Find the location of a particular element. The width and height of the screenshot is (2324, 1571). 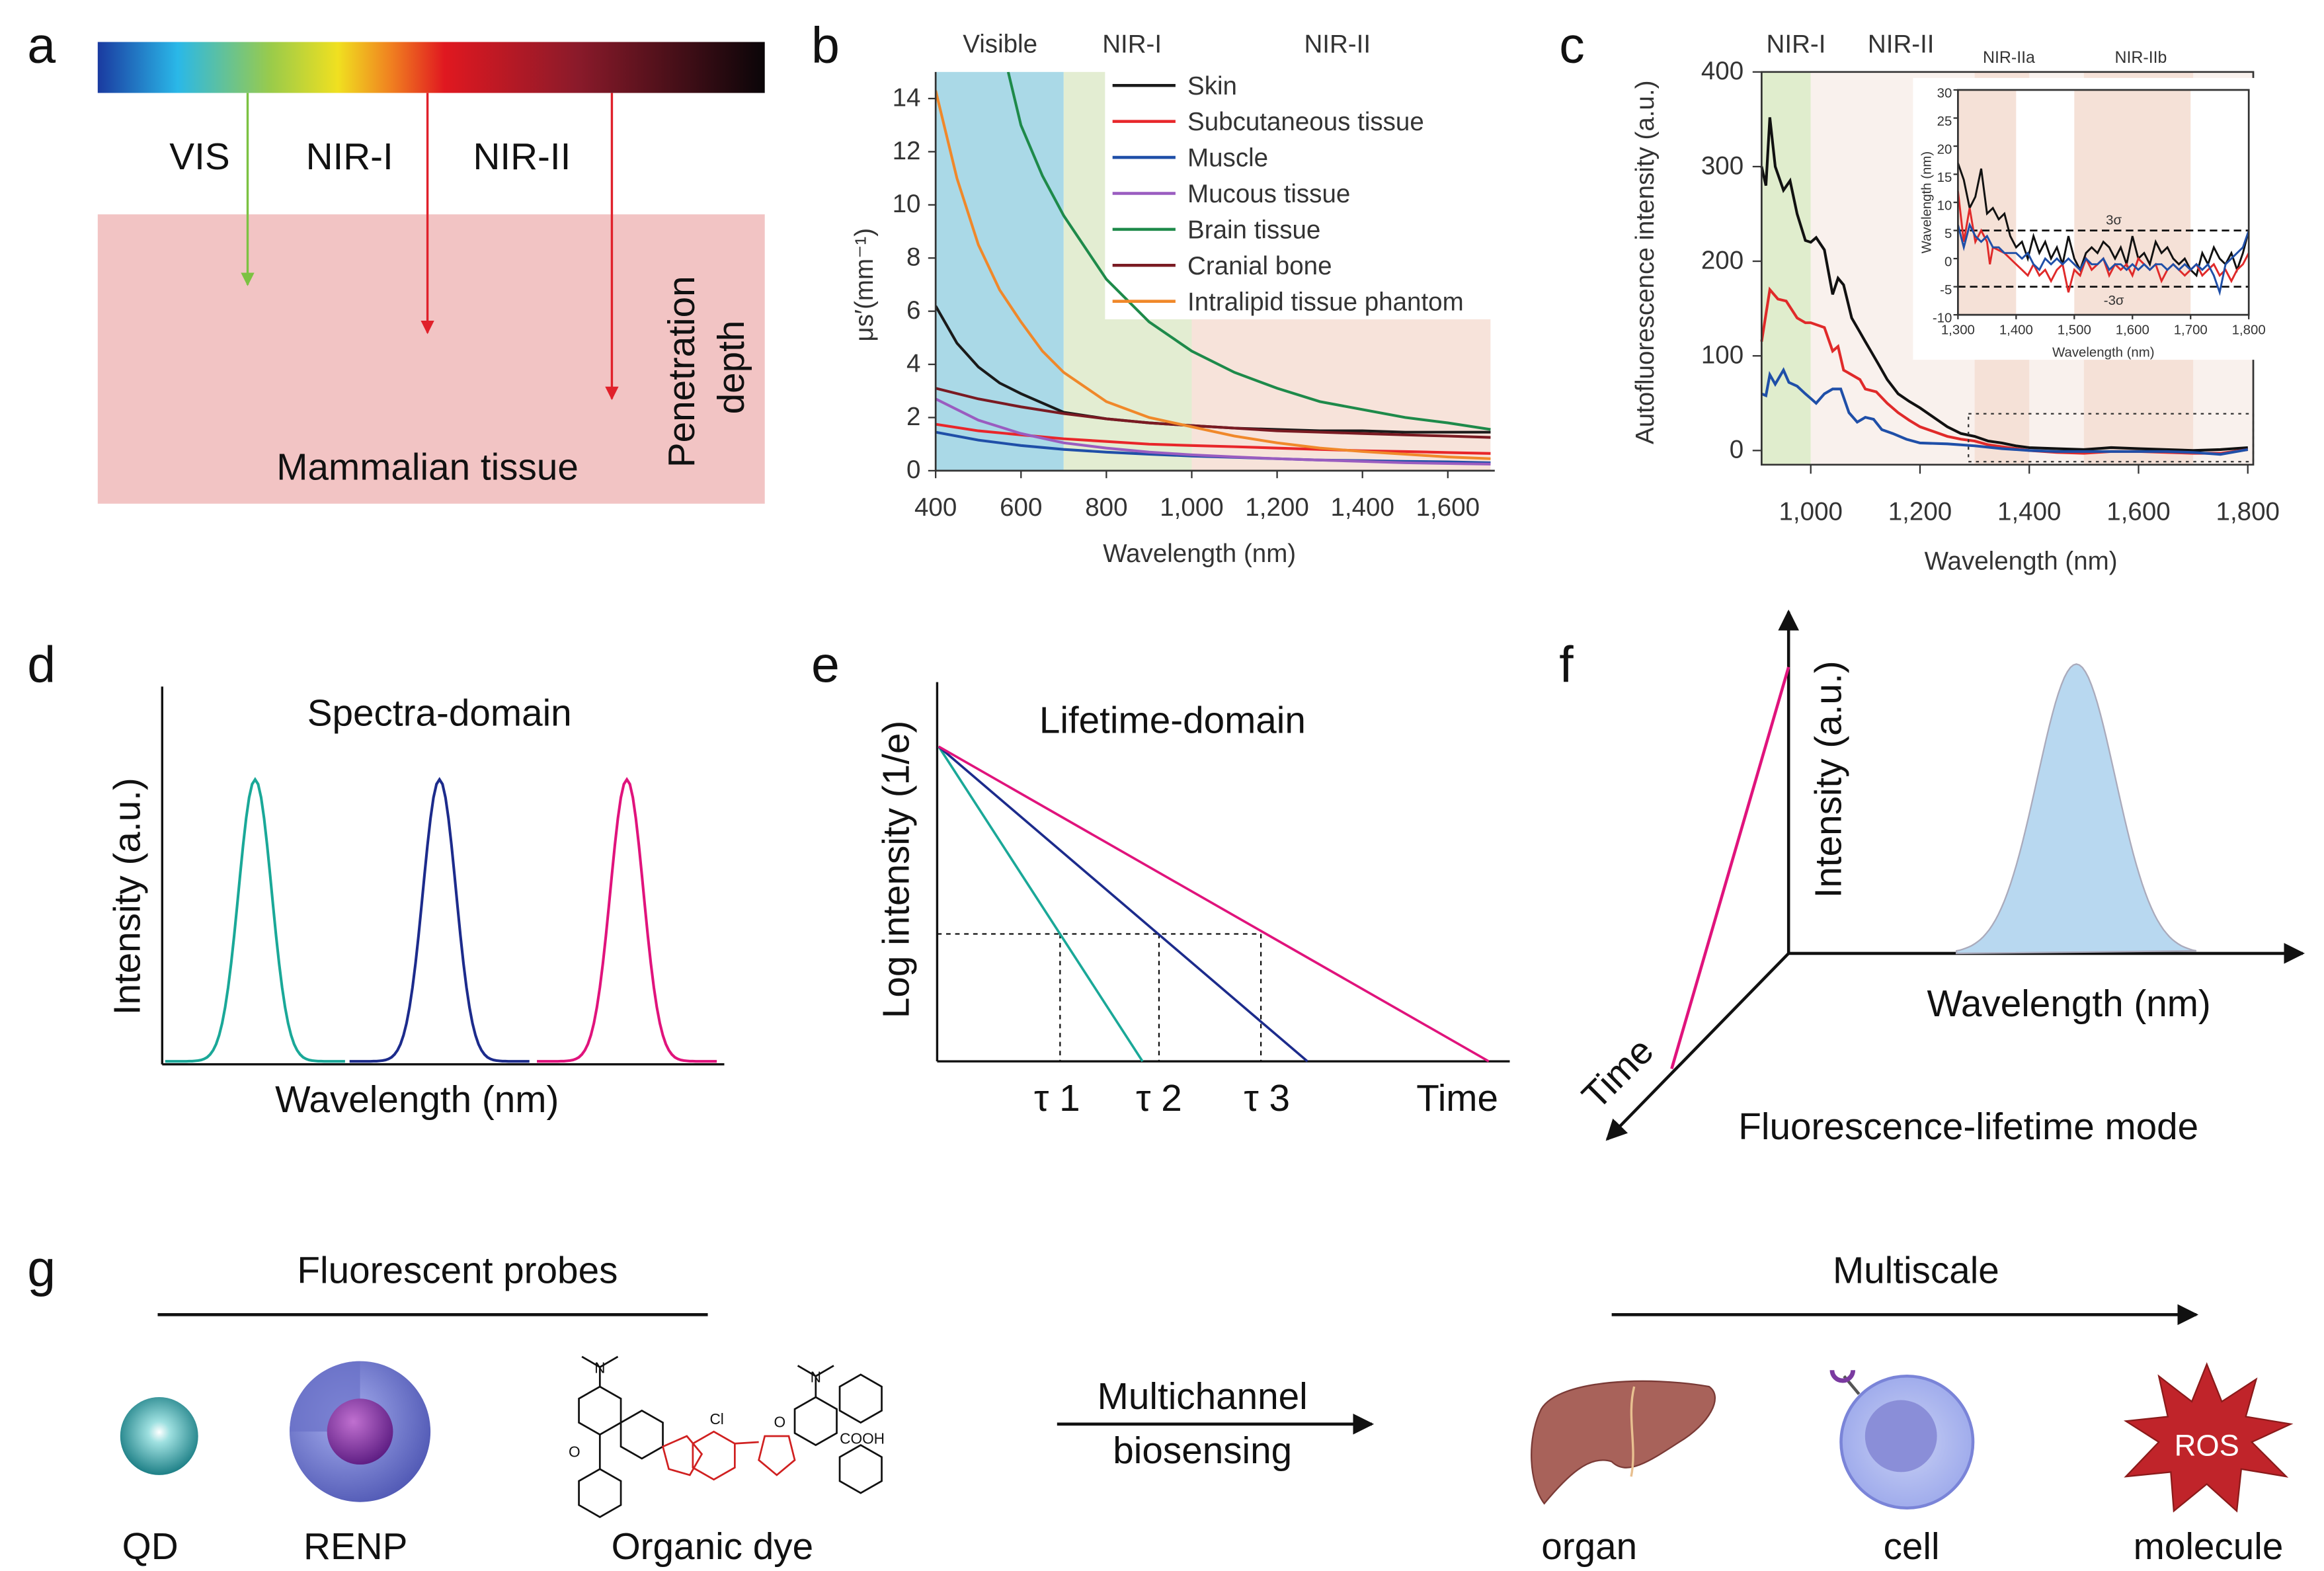

molecule-atom-cl: Cl is located at coordinates (716, 1419).